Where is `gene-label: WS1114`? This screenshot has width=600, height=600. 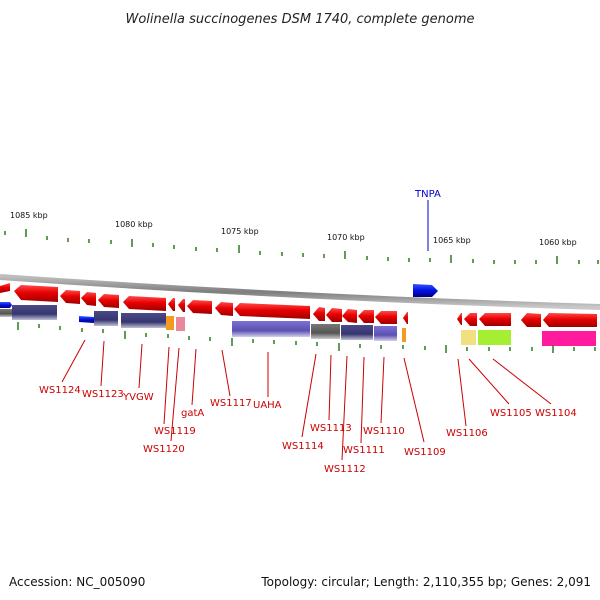 gene-label: WS1114 is located at coordinates (303, 446).